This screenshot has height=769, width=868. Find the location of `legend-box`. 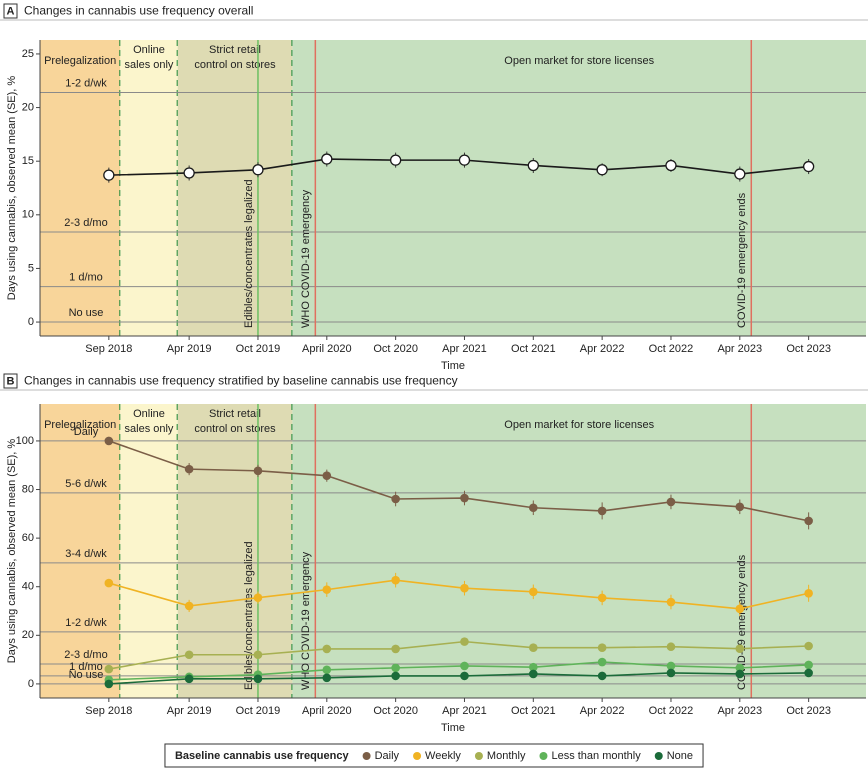

legend-box is located at coordinates (434, 755).